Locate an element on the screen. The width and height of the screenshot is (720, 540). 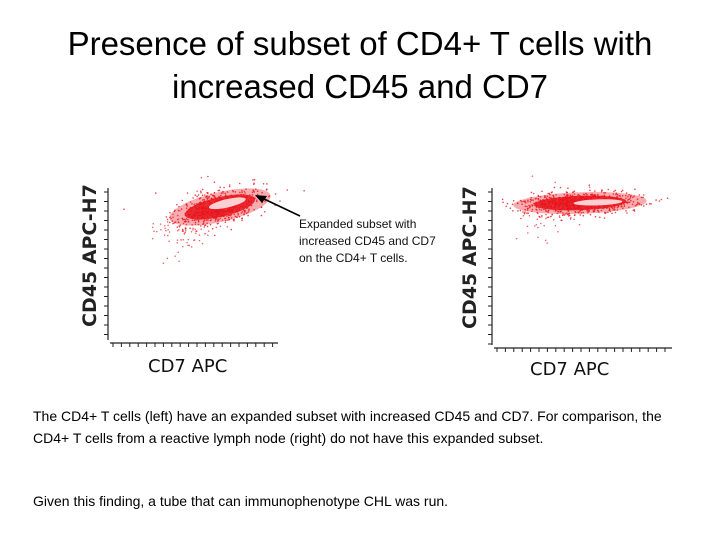
event-cloud is located at coordinates (214, 219).